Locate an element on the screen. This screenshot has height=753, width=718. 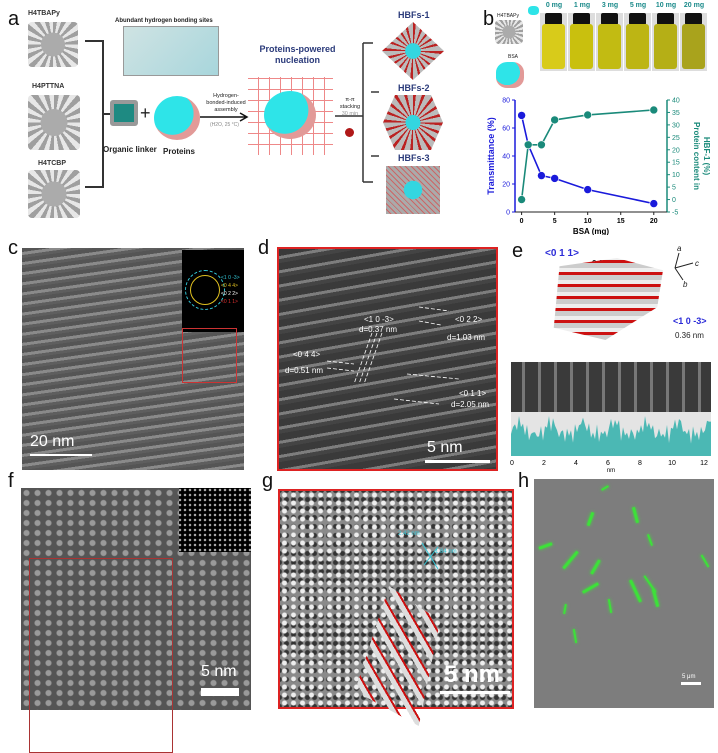
fft-inset: <1 0 -3> <0 4 4> <0 2 2> <0 1 1> is located at coordinates (213, 291).